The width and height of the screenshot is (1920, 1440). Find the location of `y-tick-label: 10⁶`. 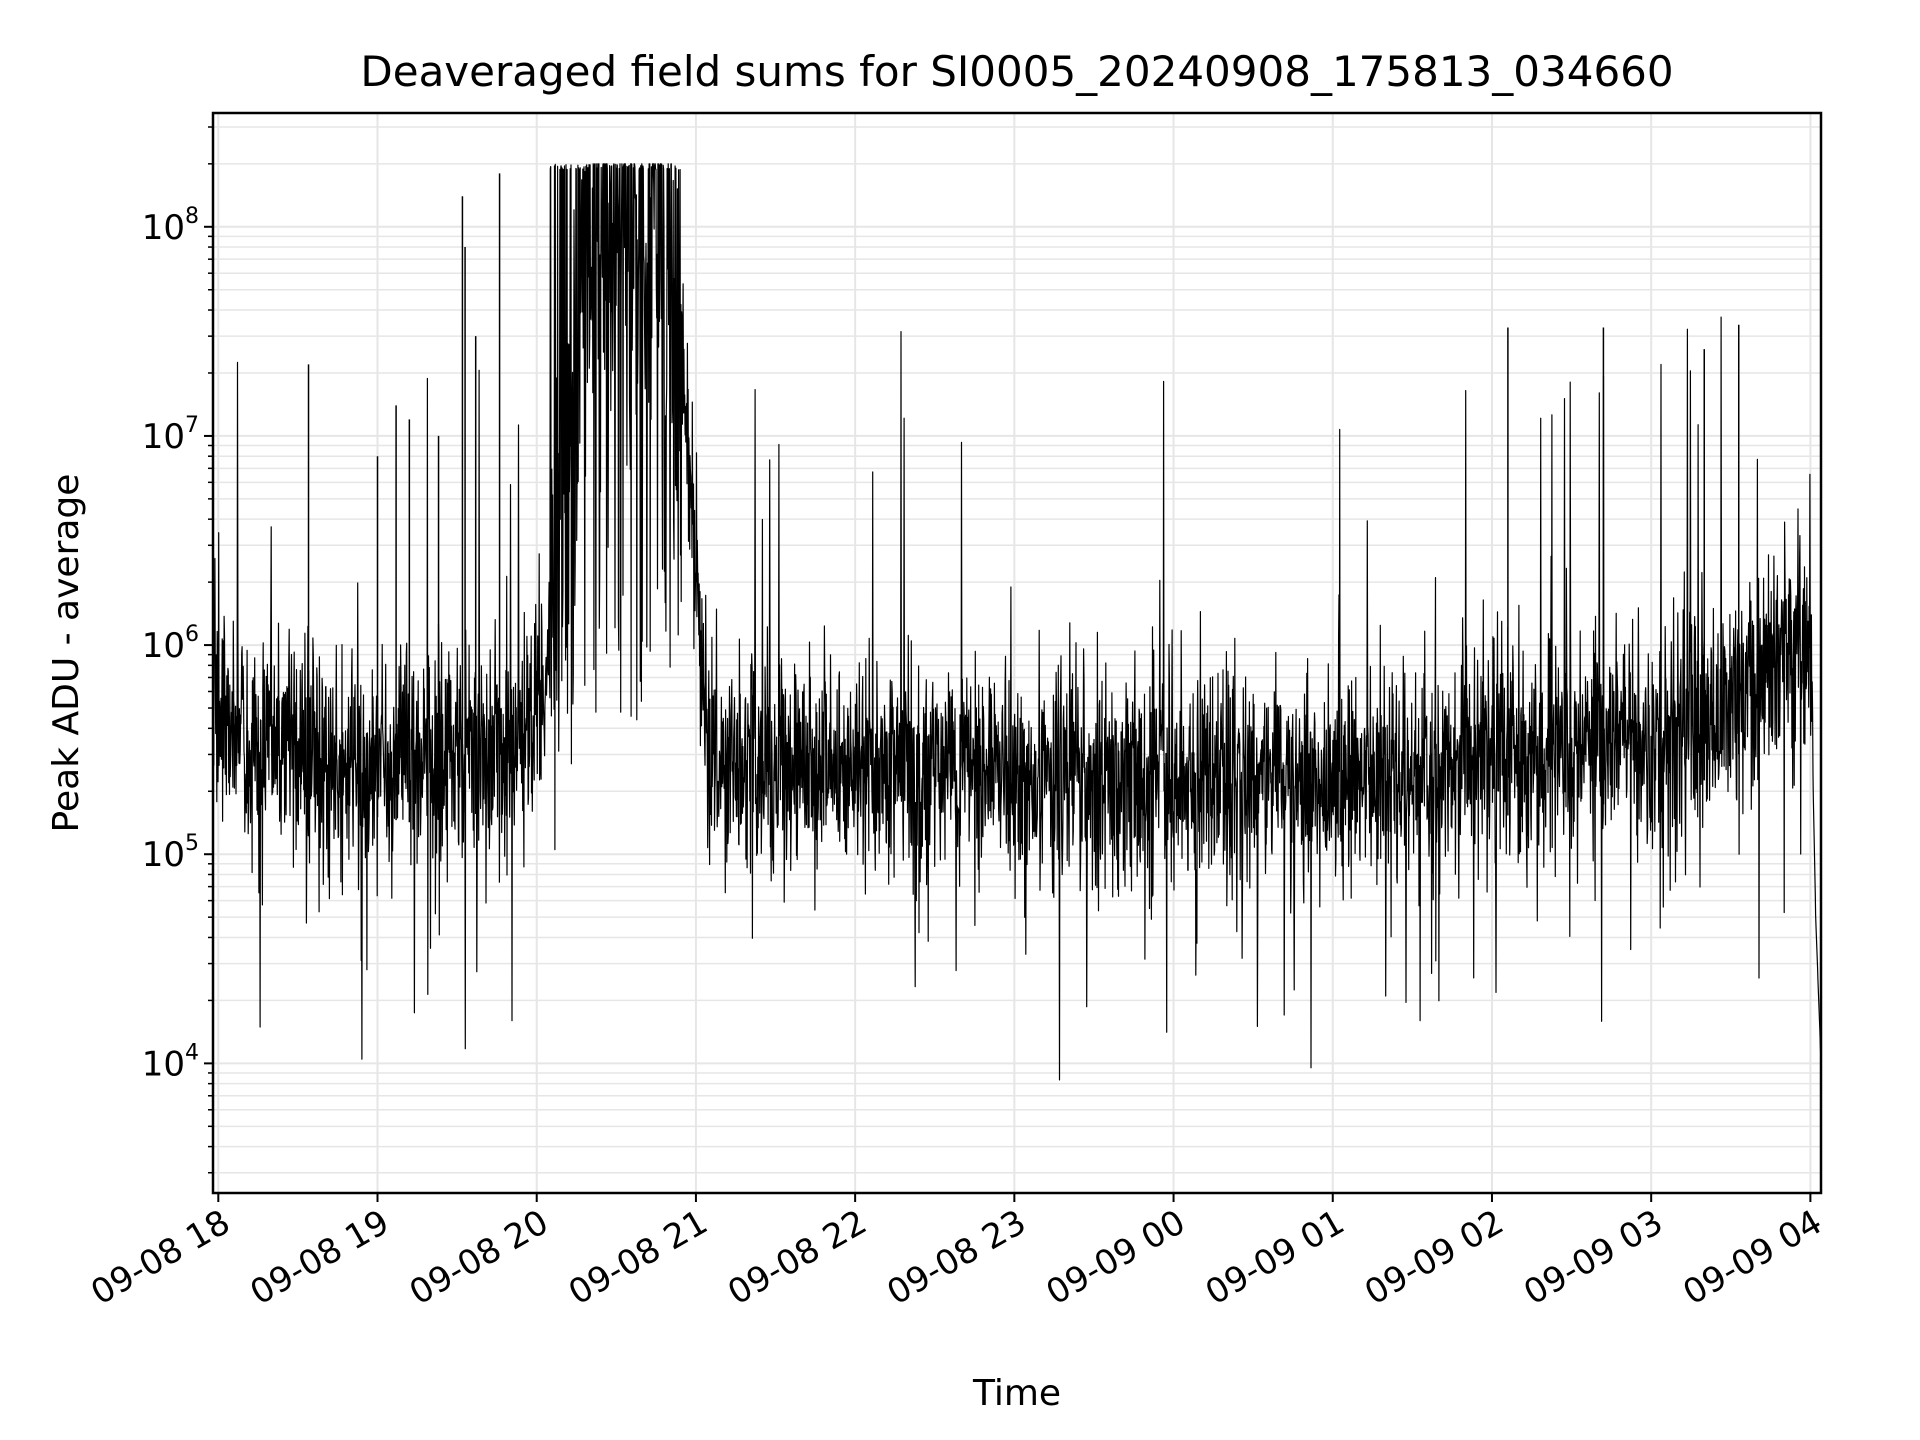

y-tick-label: 10⁶ is located at coordinates (170, 644).